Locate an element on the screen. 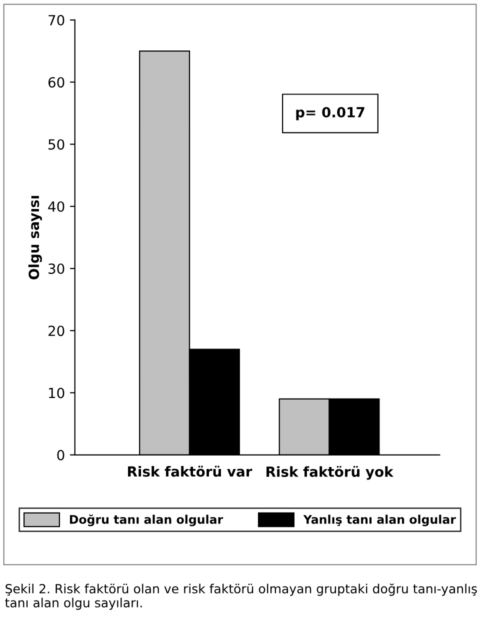  y-axis-title: Olgu sayısı is located at coordinates (35, 238).